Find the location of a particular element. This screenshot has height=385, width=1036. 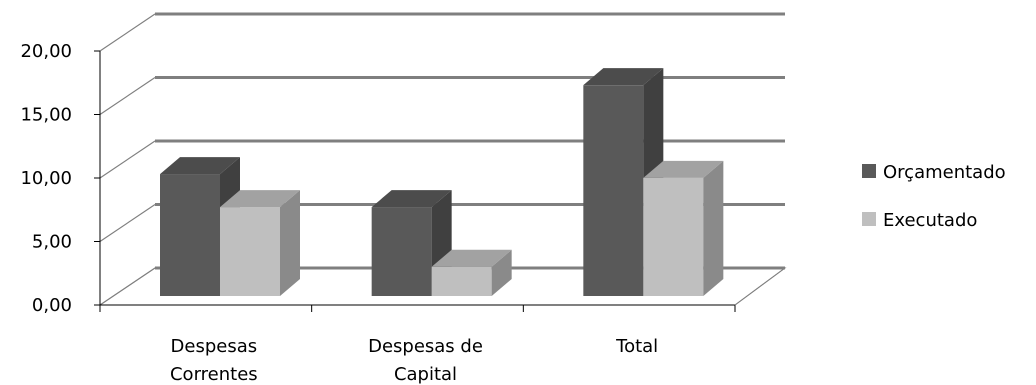

category-label: Total is located at coordinates (636, 346).